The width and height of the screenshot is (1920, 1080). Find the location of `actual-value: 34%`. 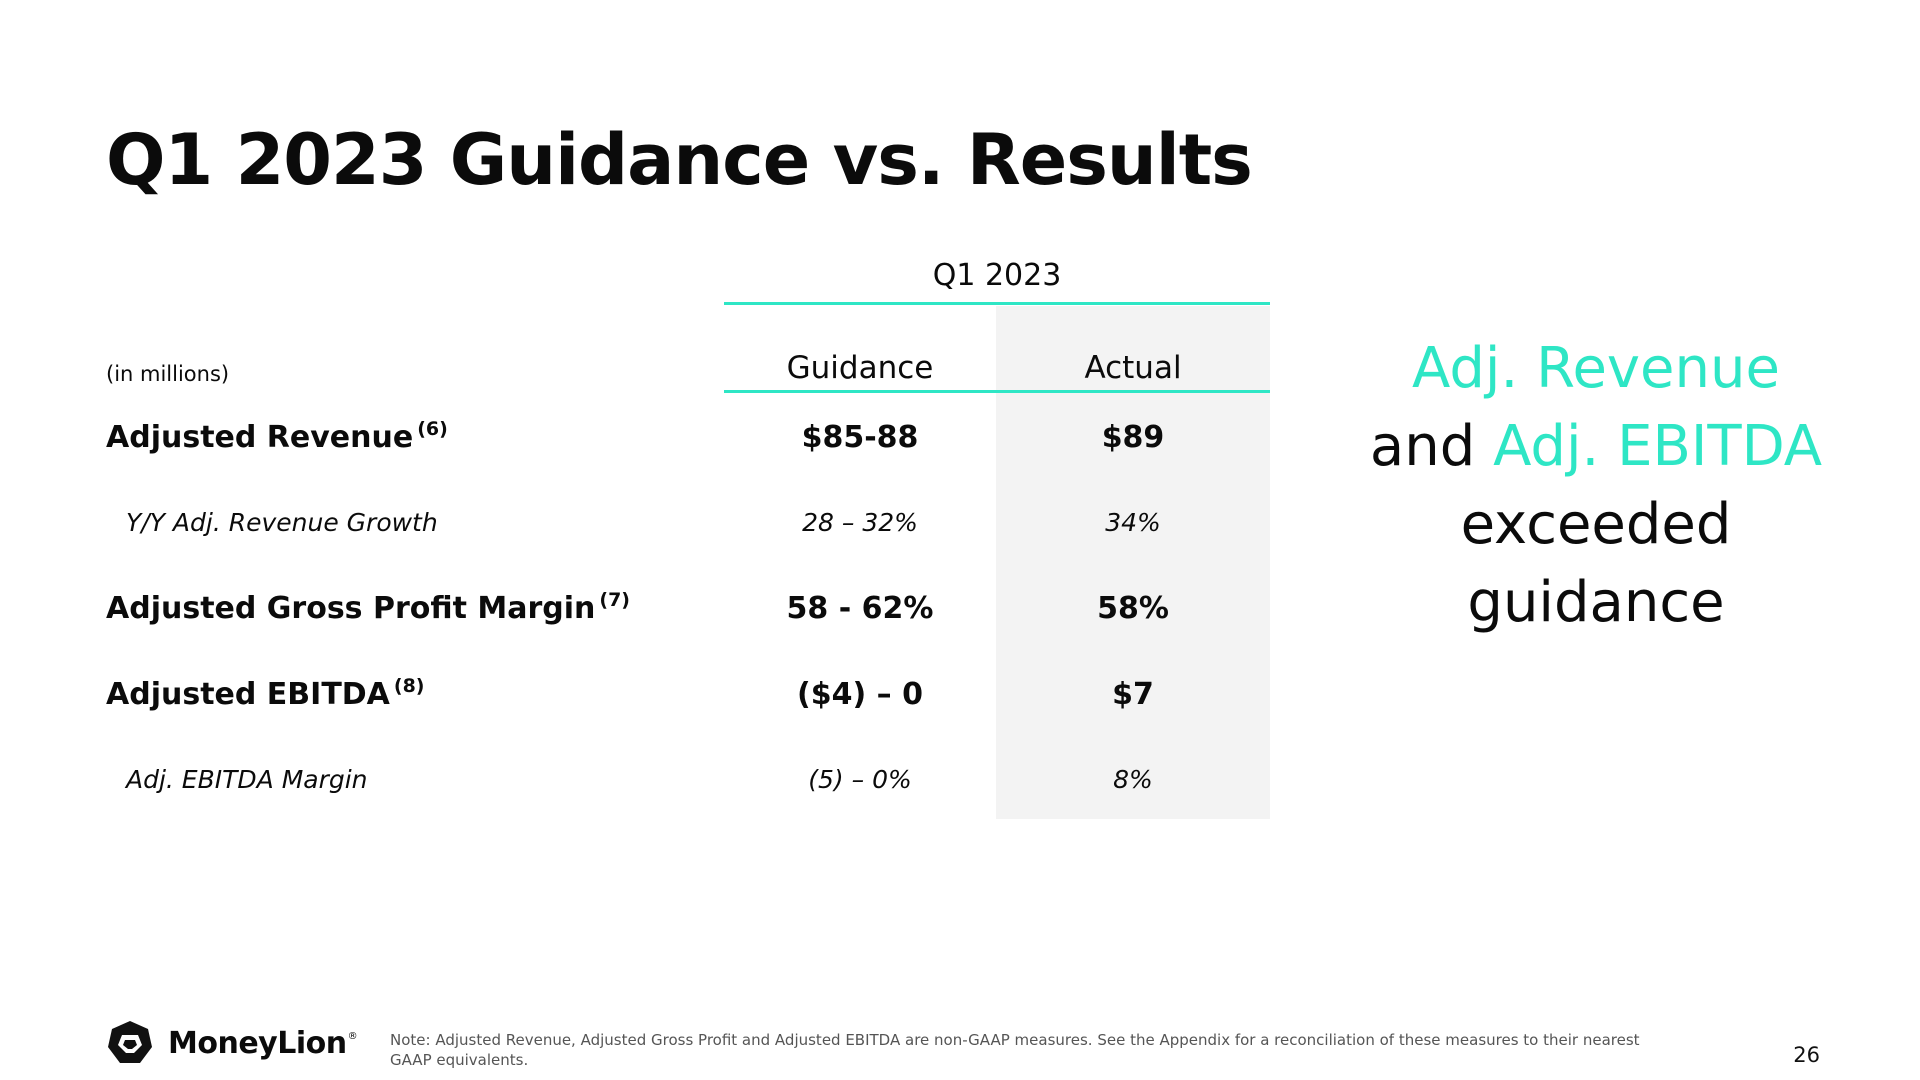

actual-value: 34% is located at coordinates (1133, 522).